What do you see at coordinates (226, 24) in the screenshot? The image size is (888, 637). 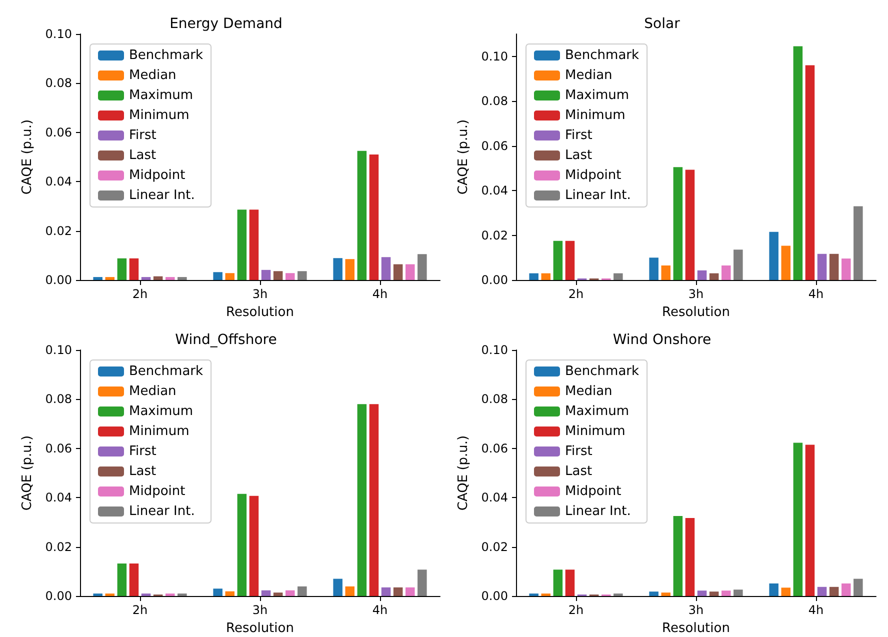 I see `chart-title: Energy Demand` at bounding box center [226, 24].